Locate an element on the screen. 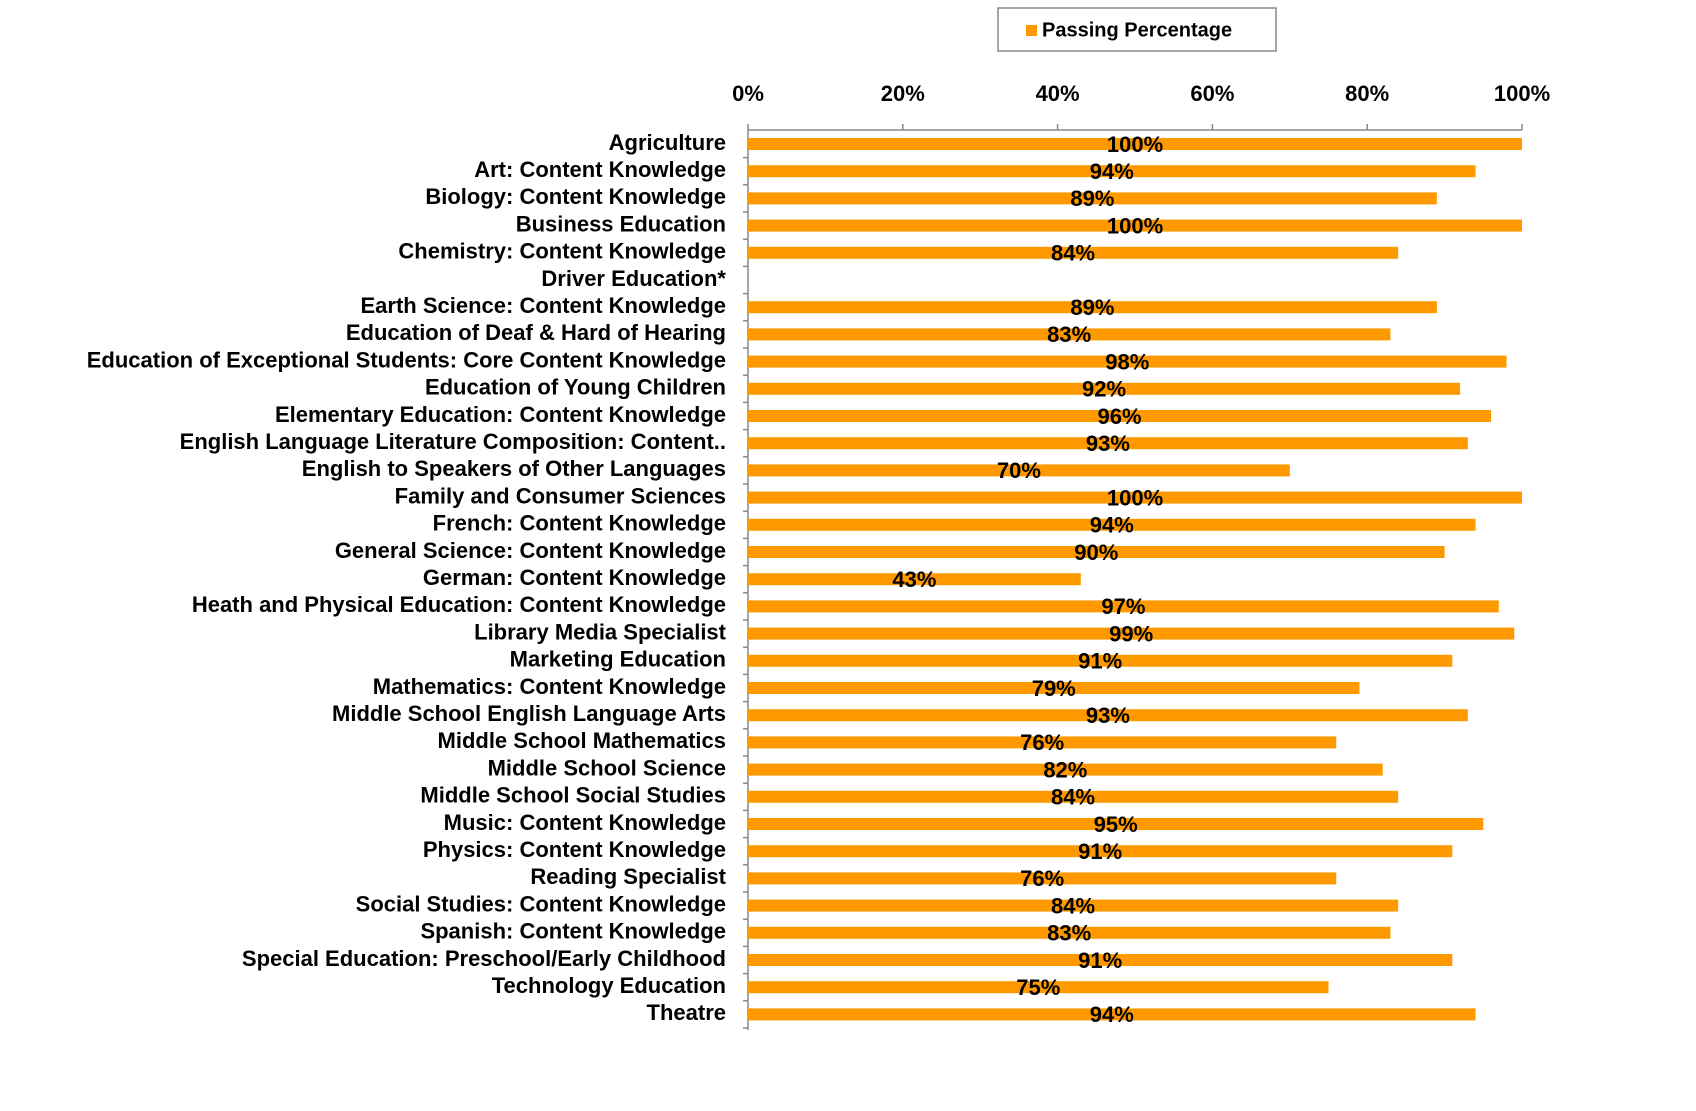 This screenshot has height=1111, width=1696. category-label: Technology Education is located at coordinates (609, 985).